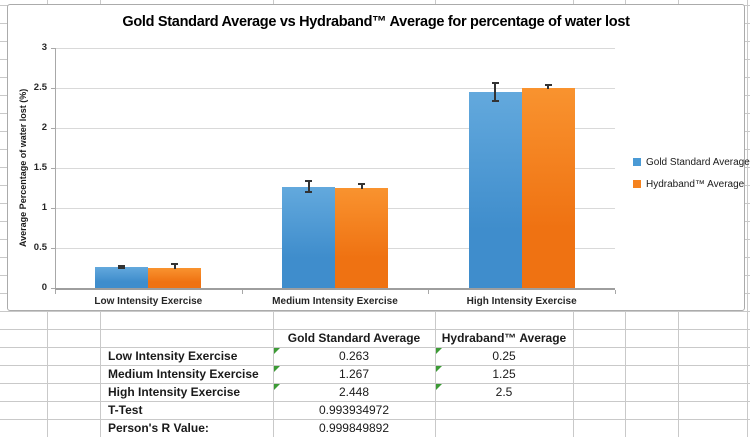 The image size is (750, 437). What do you see at coordinates (174, 392) in the screenshot?
I see `row-label-cell: High Intensity Exercise` at bounding box center [174, 392].